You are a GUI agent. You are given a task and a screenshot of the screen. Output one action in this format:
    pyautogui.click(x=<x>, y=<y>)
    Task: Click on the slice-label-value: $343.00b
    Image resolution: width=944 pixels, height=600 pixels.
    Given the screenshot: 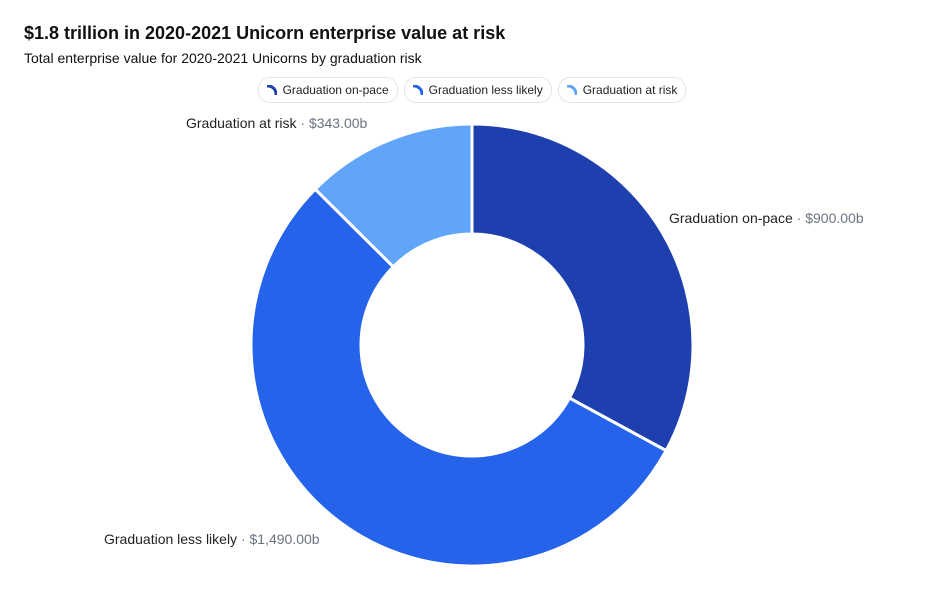 What is the action you would take?
    pyautogui.click(x=338, y=123)
    